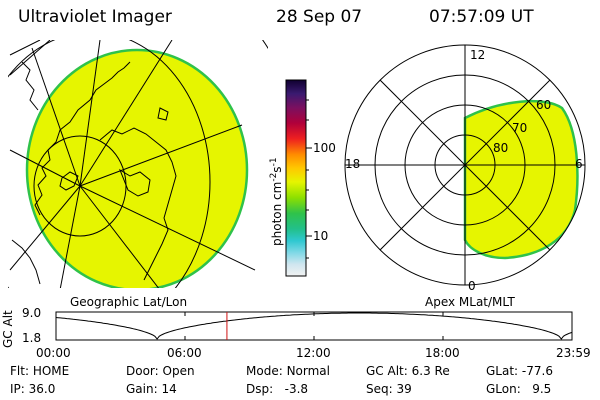 Image resolution: width=600 pixels, height=400 pixels. What do you see at coordinates (470, 302) in the screenshot?
I see `right-map-caption: Apex MLat/MLT` at bounding box center [470, 302].